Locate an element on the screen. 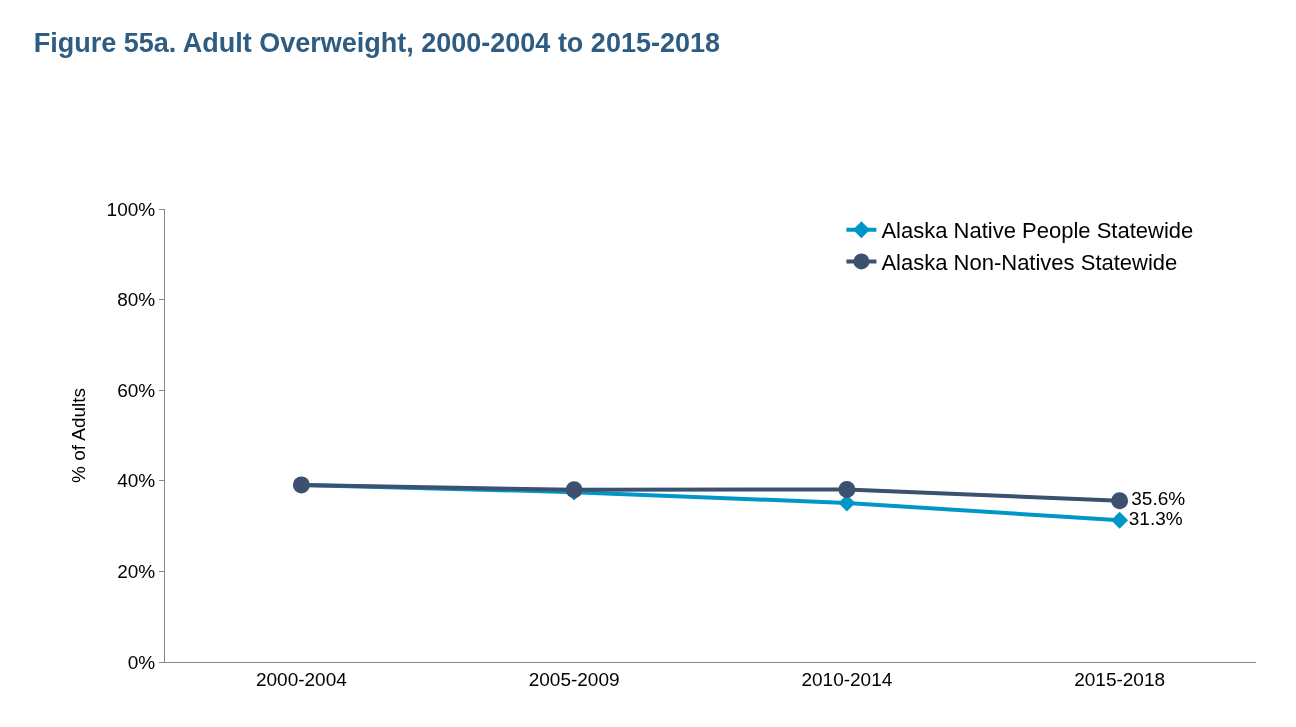 The image size is (1296, 727). x-tick-label: 2015-2018 is located at coordinates (1120, 679).